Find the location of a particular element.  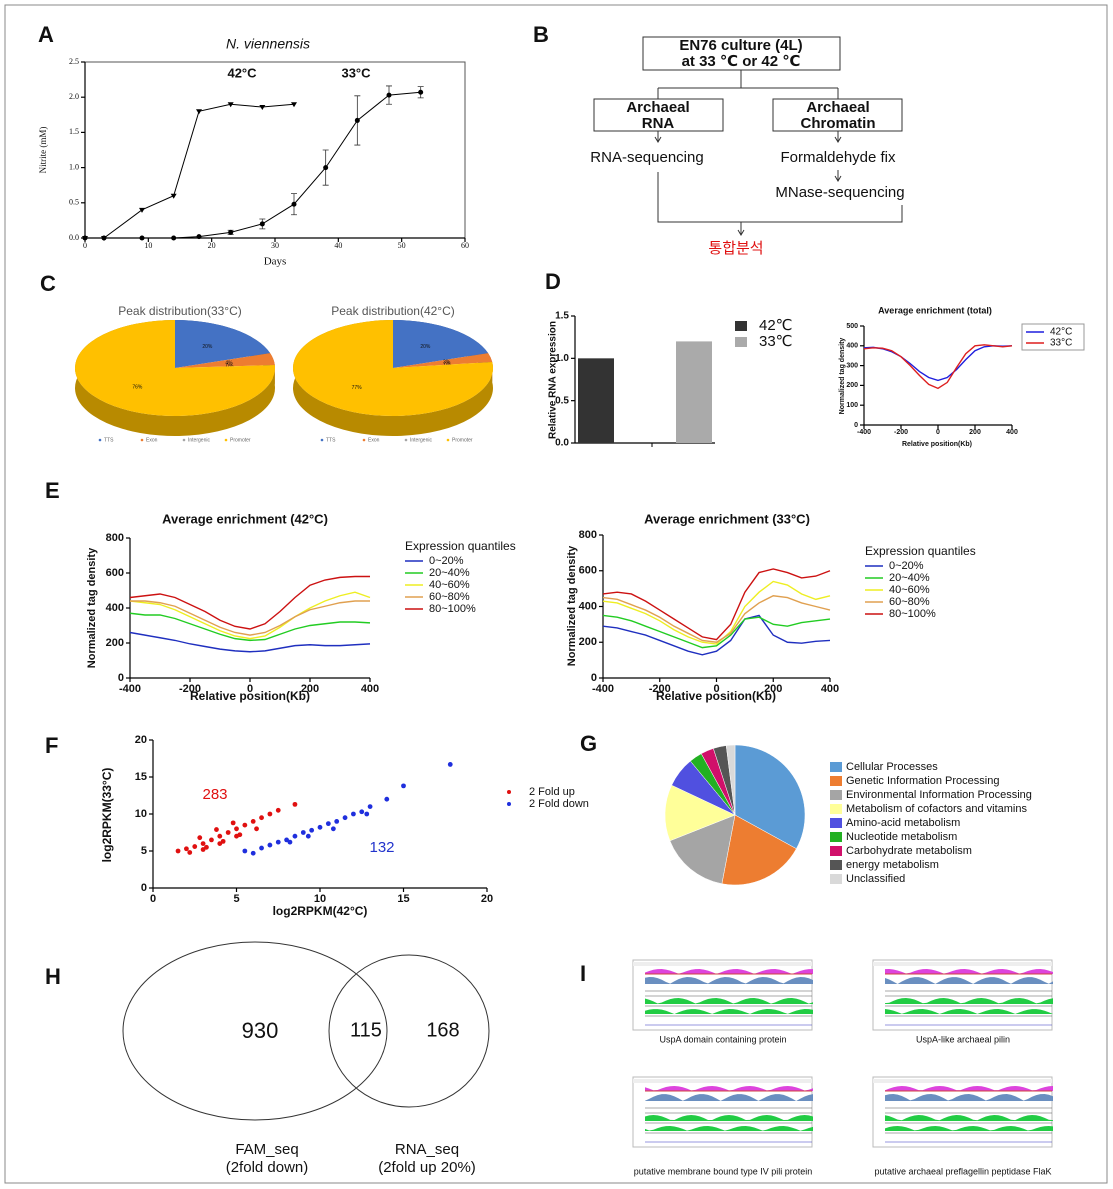

x-axis-label: Days is located at coordinates (275, 262).